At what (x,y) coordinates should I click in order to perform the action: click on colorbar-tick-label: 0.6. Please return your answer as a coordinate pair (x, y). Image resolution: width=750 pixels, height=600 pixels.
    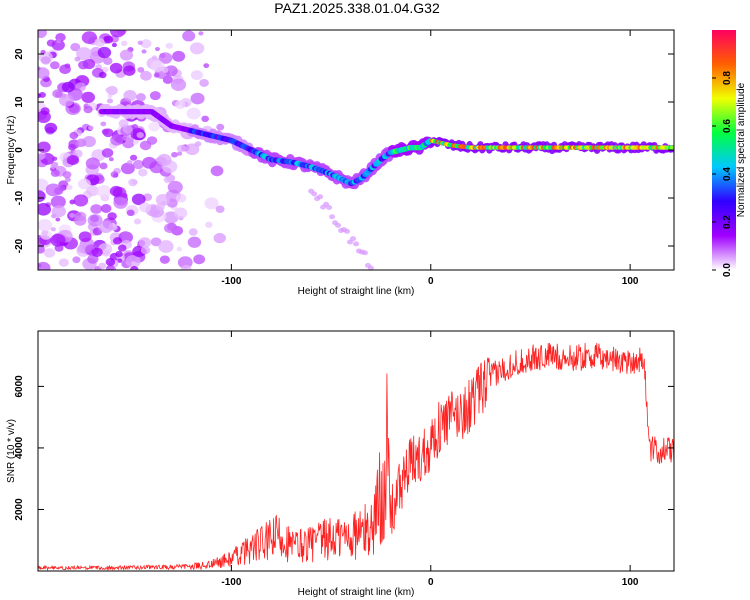
    Looking at the image, I should click on (727, 126).